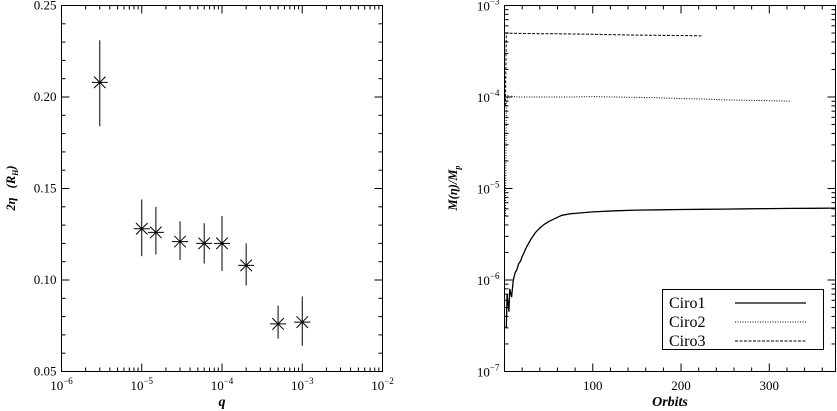  I want to click on left-x-tick-label: 10⁻⁶, so click(61, 384).